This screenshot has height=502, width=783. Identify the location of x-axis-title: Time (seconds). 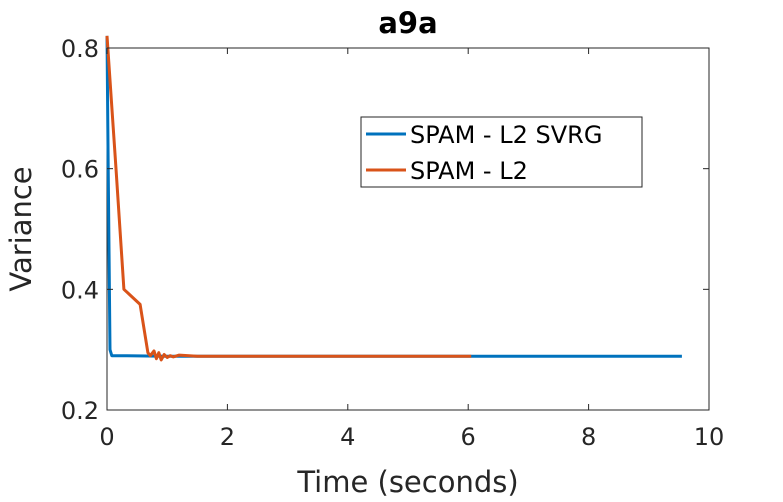
(407, 482).